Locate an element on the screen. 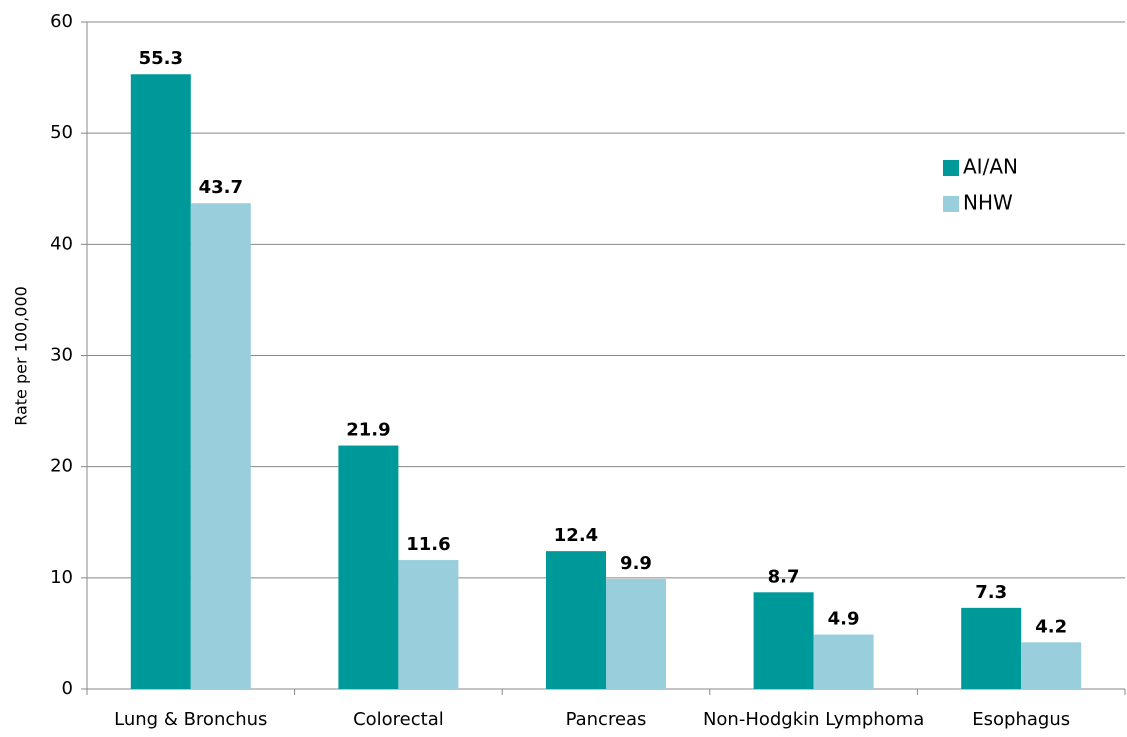  value-label: 21.9 is located at coordinates (368, 430).